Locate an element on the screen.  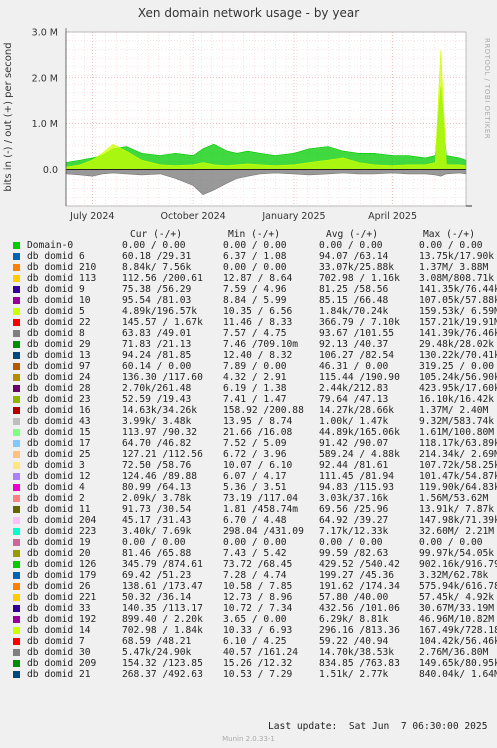
legend-min: 6.72 / 3.96 is located at coordinates (255, 454).